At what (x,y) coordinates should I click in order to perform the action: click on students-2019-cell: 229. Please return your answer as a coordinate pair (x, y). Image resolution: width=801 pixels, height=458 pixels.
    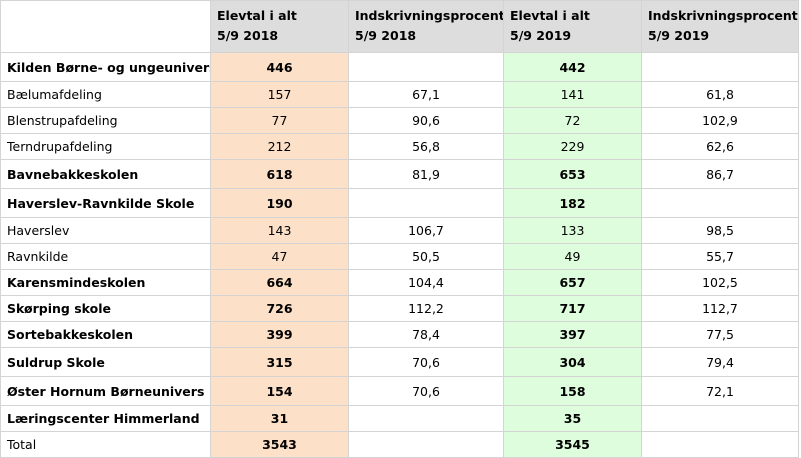
    Looking at the image, I should click on (572, 146).